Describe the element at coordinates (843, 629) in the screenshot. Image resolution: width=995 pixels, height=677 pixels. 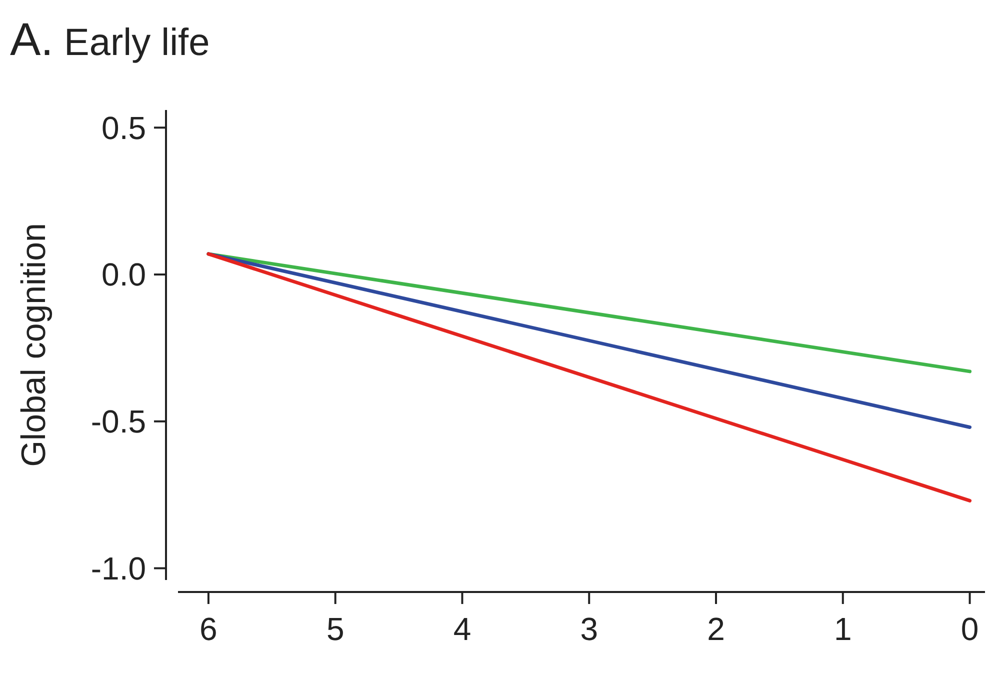
I see `x-tick-label: 1` at that location.